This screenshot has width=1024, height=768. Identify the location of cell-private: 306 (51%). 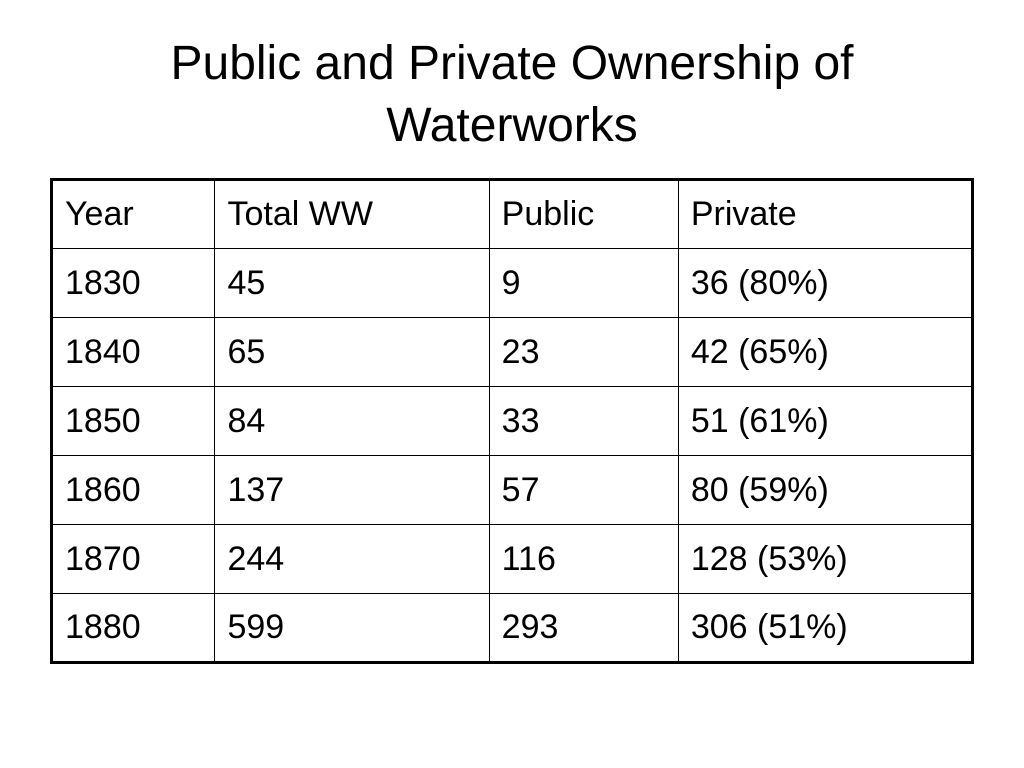
(825, 628).